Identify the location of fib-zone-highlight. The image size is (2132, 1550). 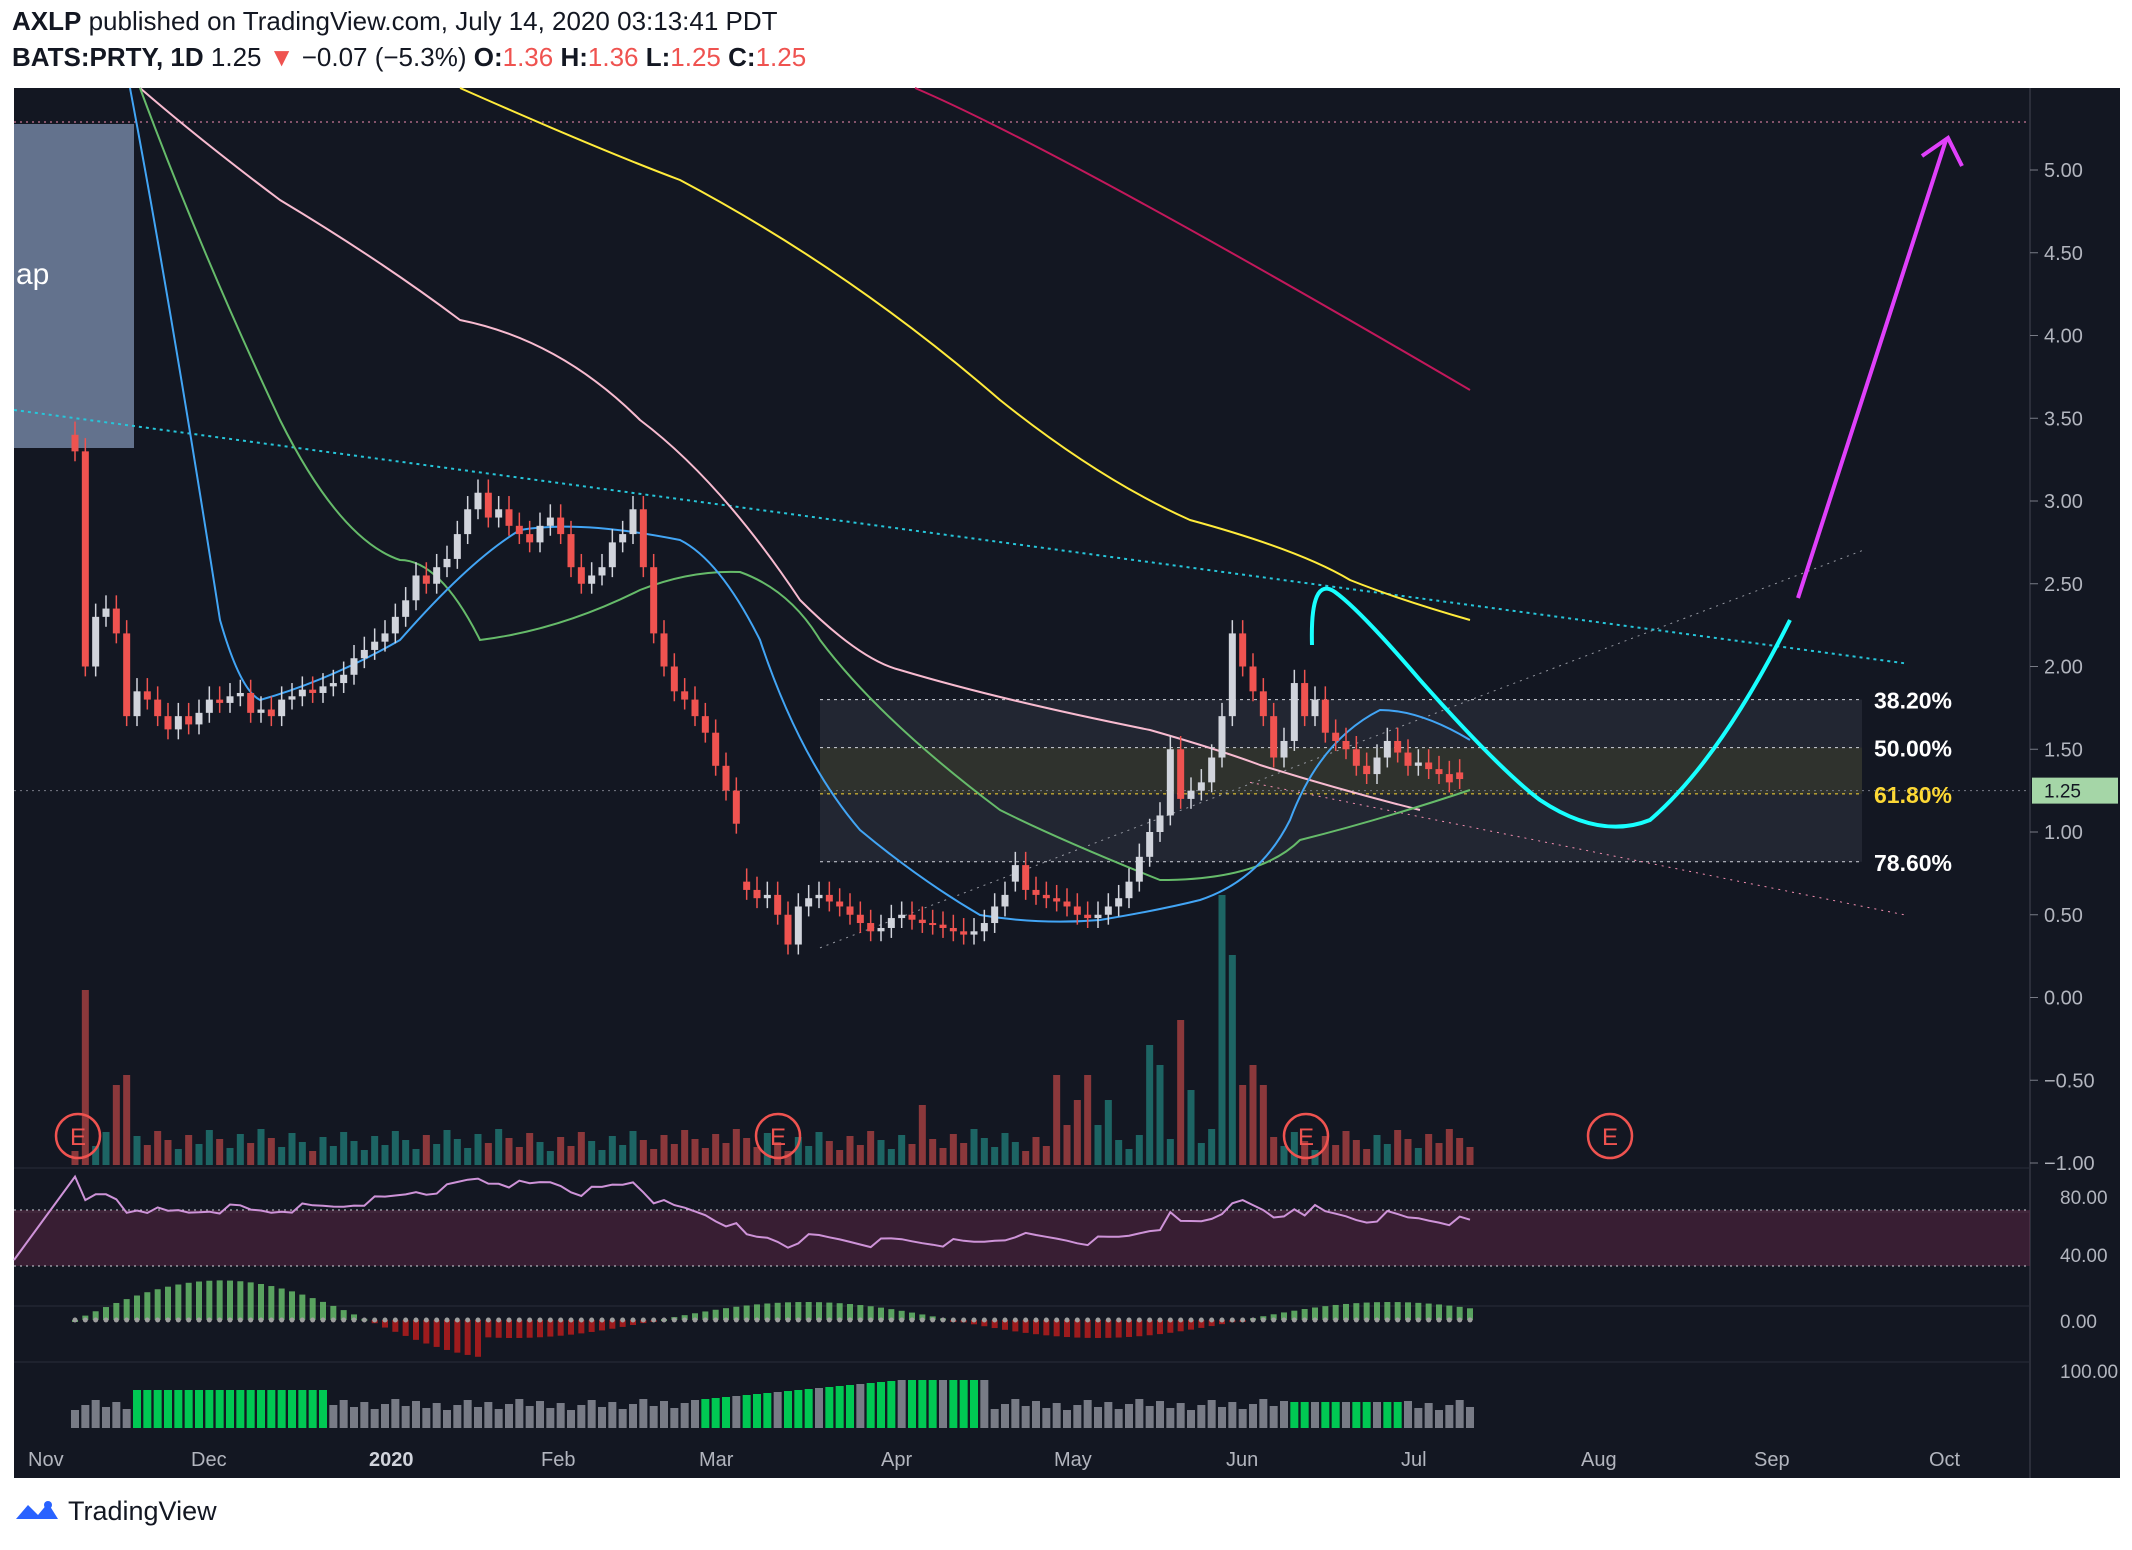
(1341, 770).